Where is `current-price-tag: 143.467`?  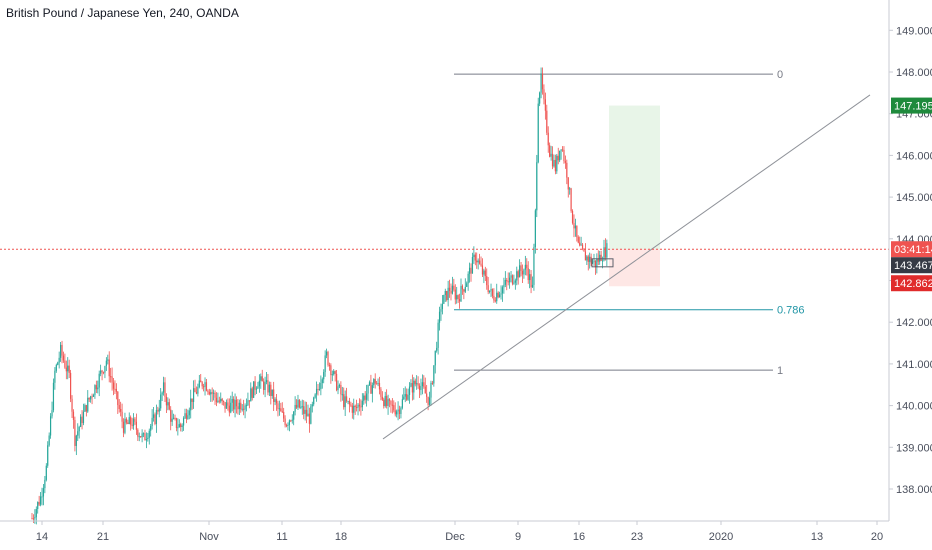
current-price-tag: 143.467 is located at coordinates (913, 266).